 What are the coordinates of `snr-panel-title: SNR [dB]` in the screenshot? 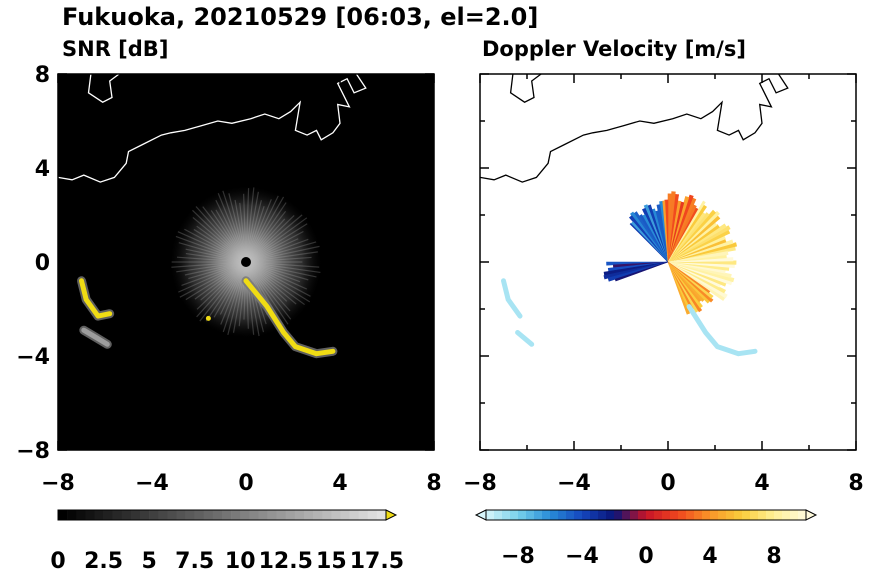 It's located at (115, 49).